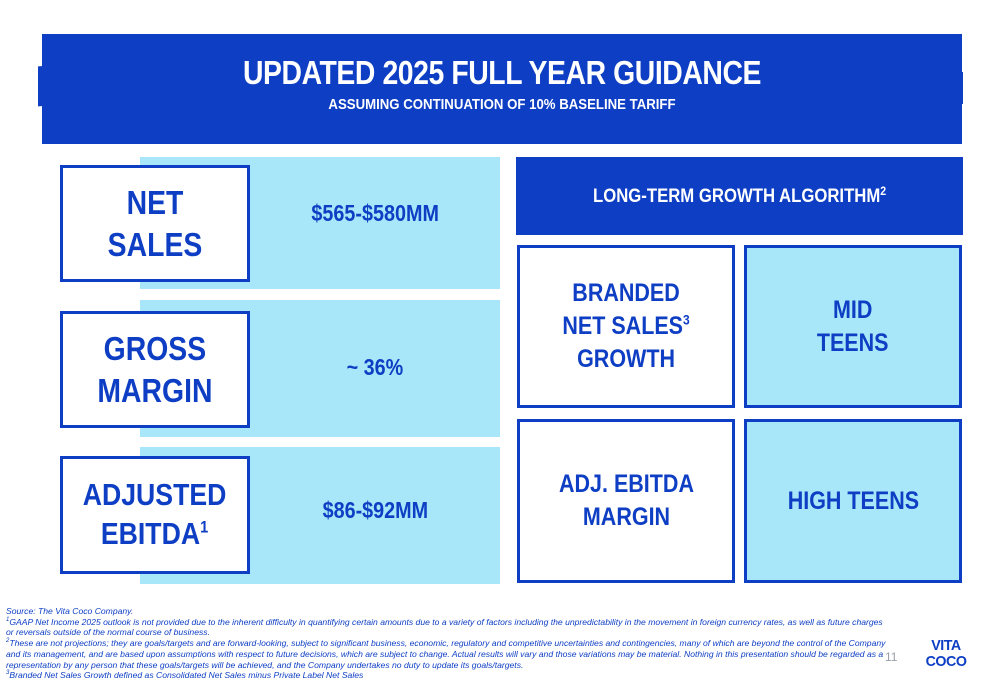 This screenshot has width=1000, height=685. Describe the element at coordinates (70, 611) in the screenshot. I see `source-note: Source: The Vita Coco Company.` at that location.